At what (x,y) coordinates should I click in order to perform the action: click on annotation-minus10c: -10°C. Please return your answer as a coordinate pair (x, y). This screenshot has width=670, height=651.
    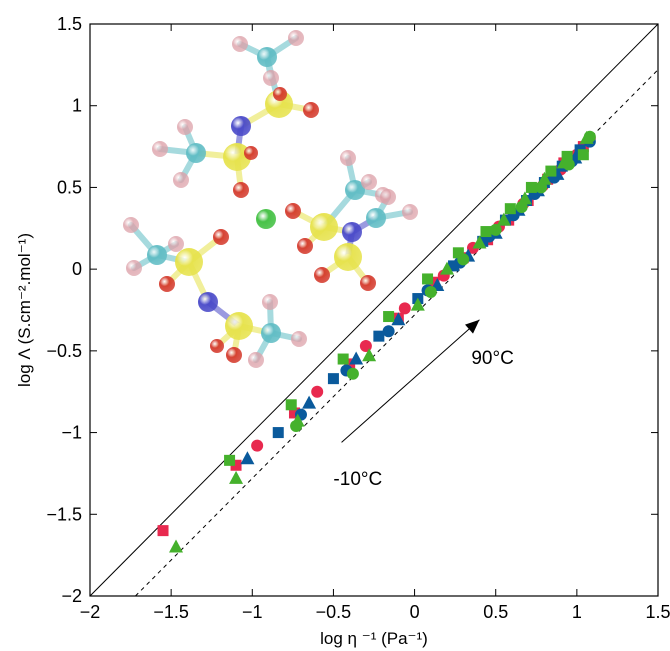
    Looking at the image, I should click on (357, 479).